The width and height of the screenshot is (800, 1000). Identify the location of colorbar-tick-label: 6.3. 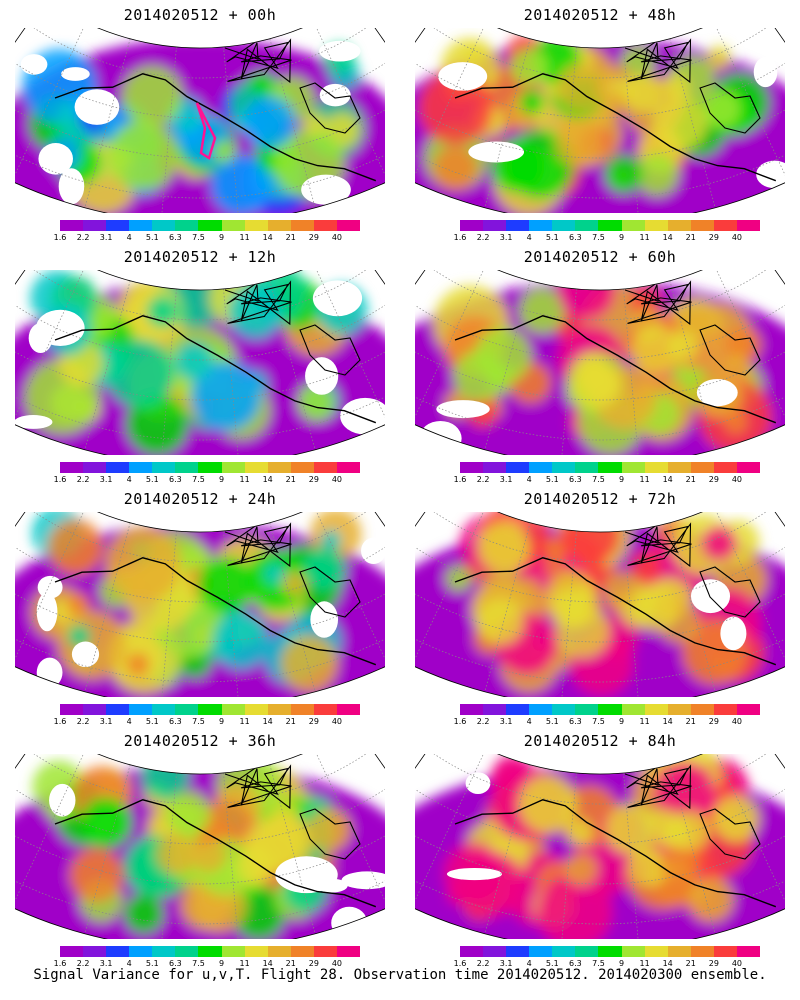
(175, 721).